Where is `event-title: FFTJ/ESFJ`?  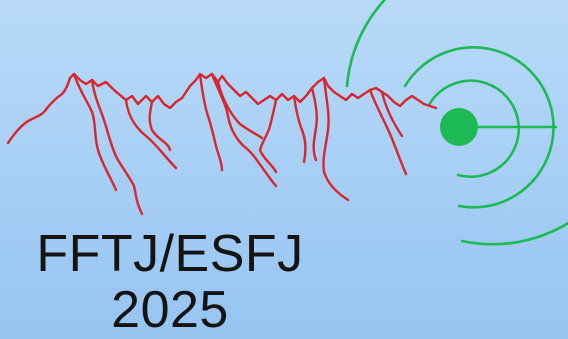
event-title: FFTJ/ESFJ is located at coordinates (170, 254).